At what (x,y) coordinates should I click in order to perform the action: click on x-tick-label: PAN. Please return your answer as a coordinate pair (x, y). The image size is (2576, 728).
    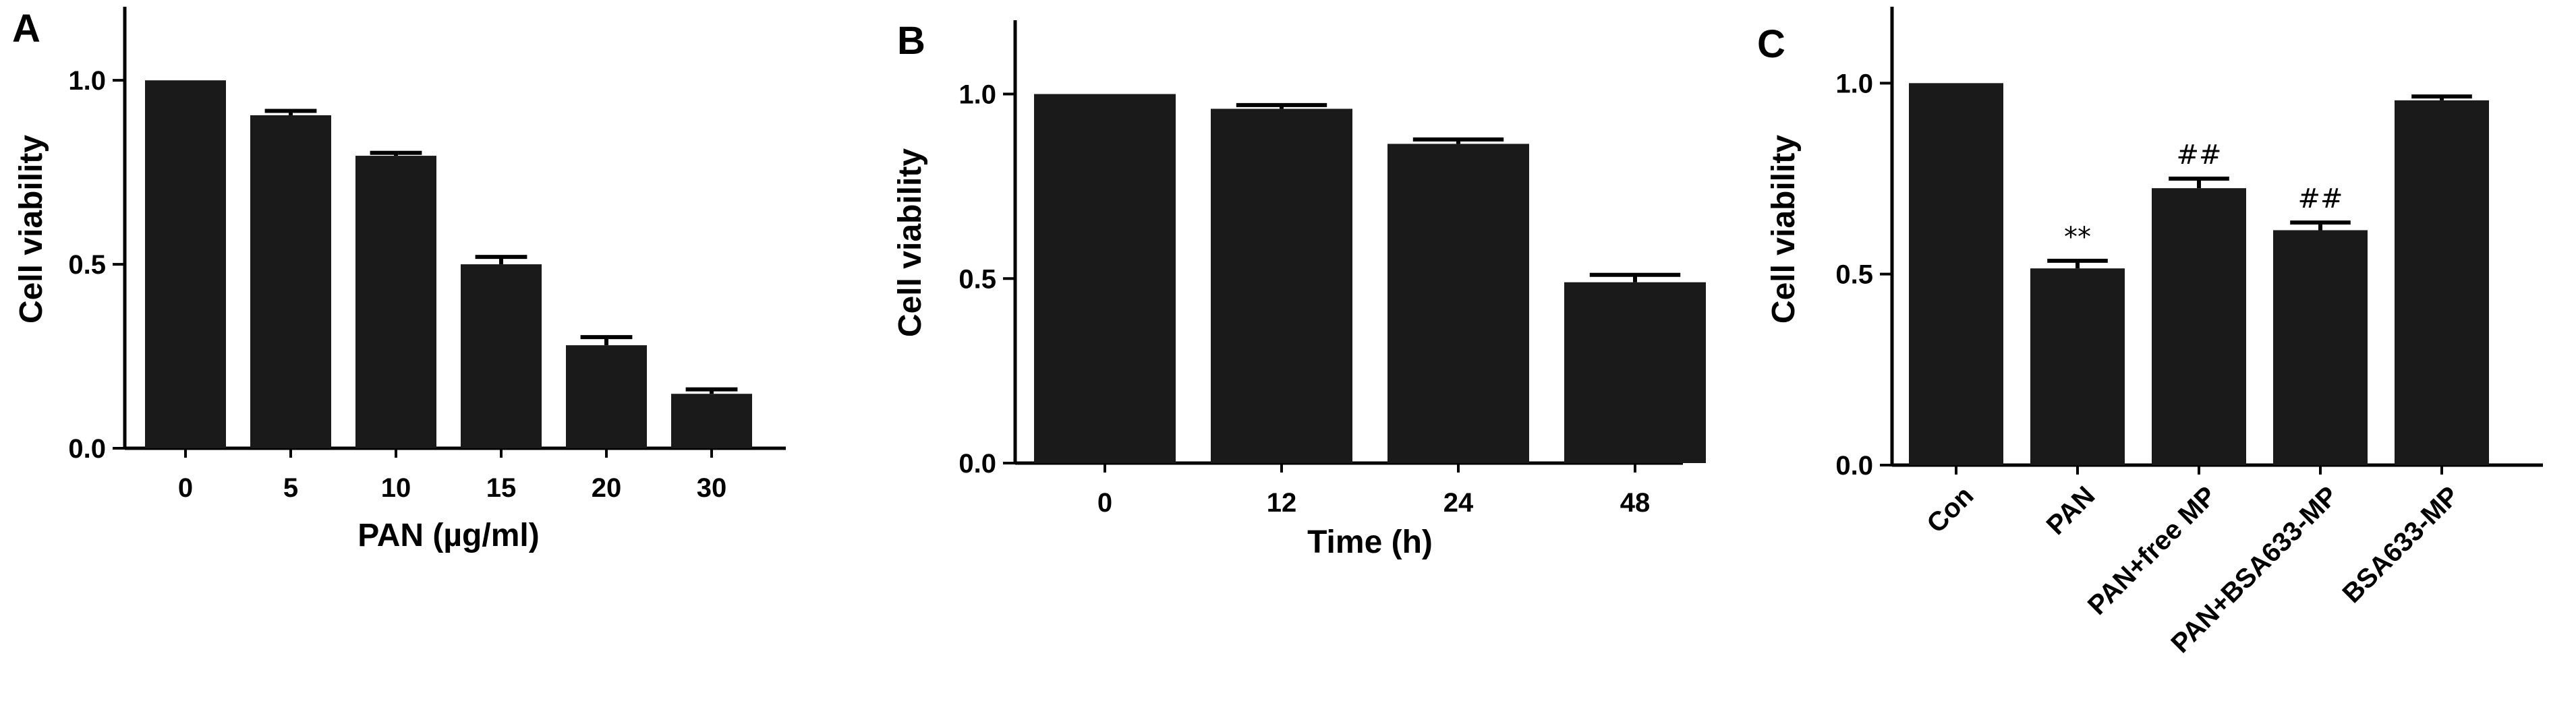
    Looking at the image, I should click on (2071, 511).